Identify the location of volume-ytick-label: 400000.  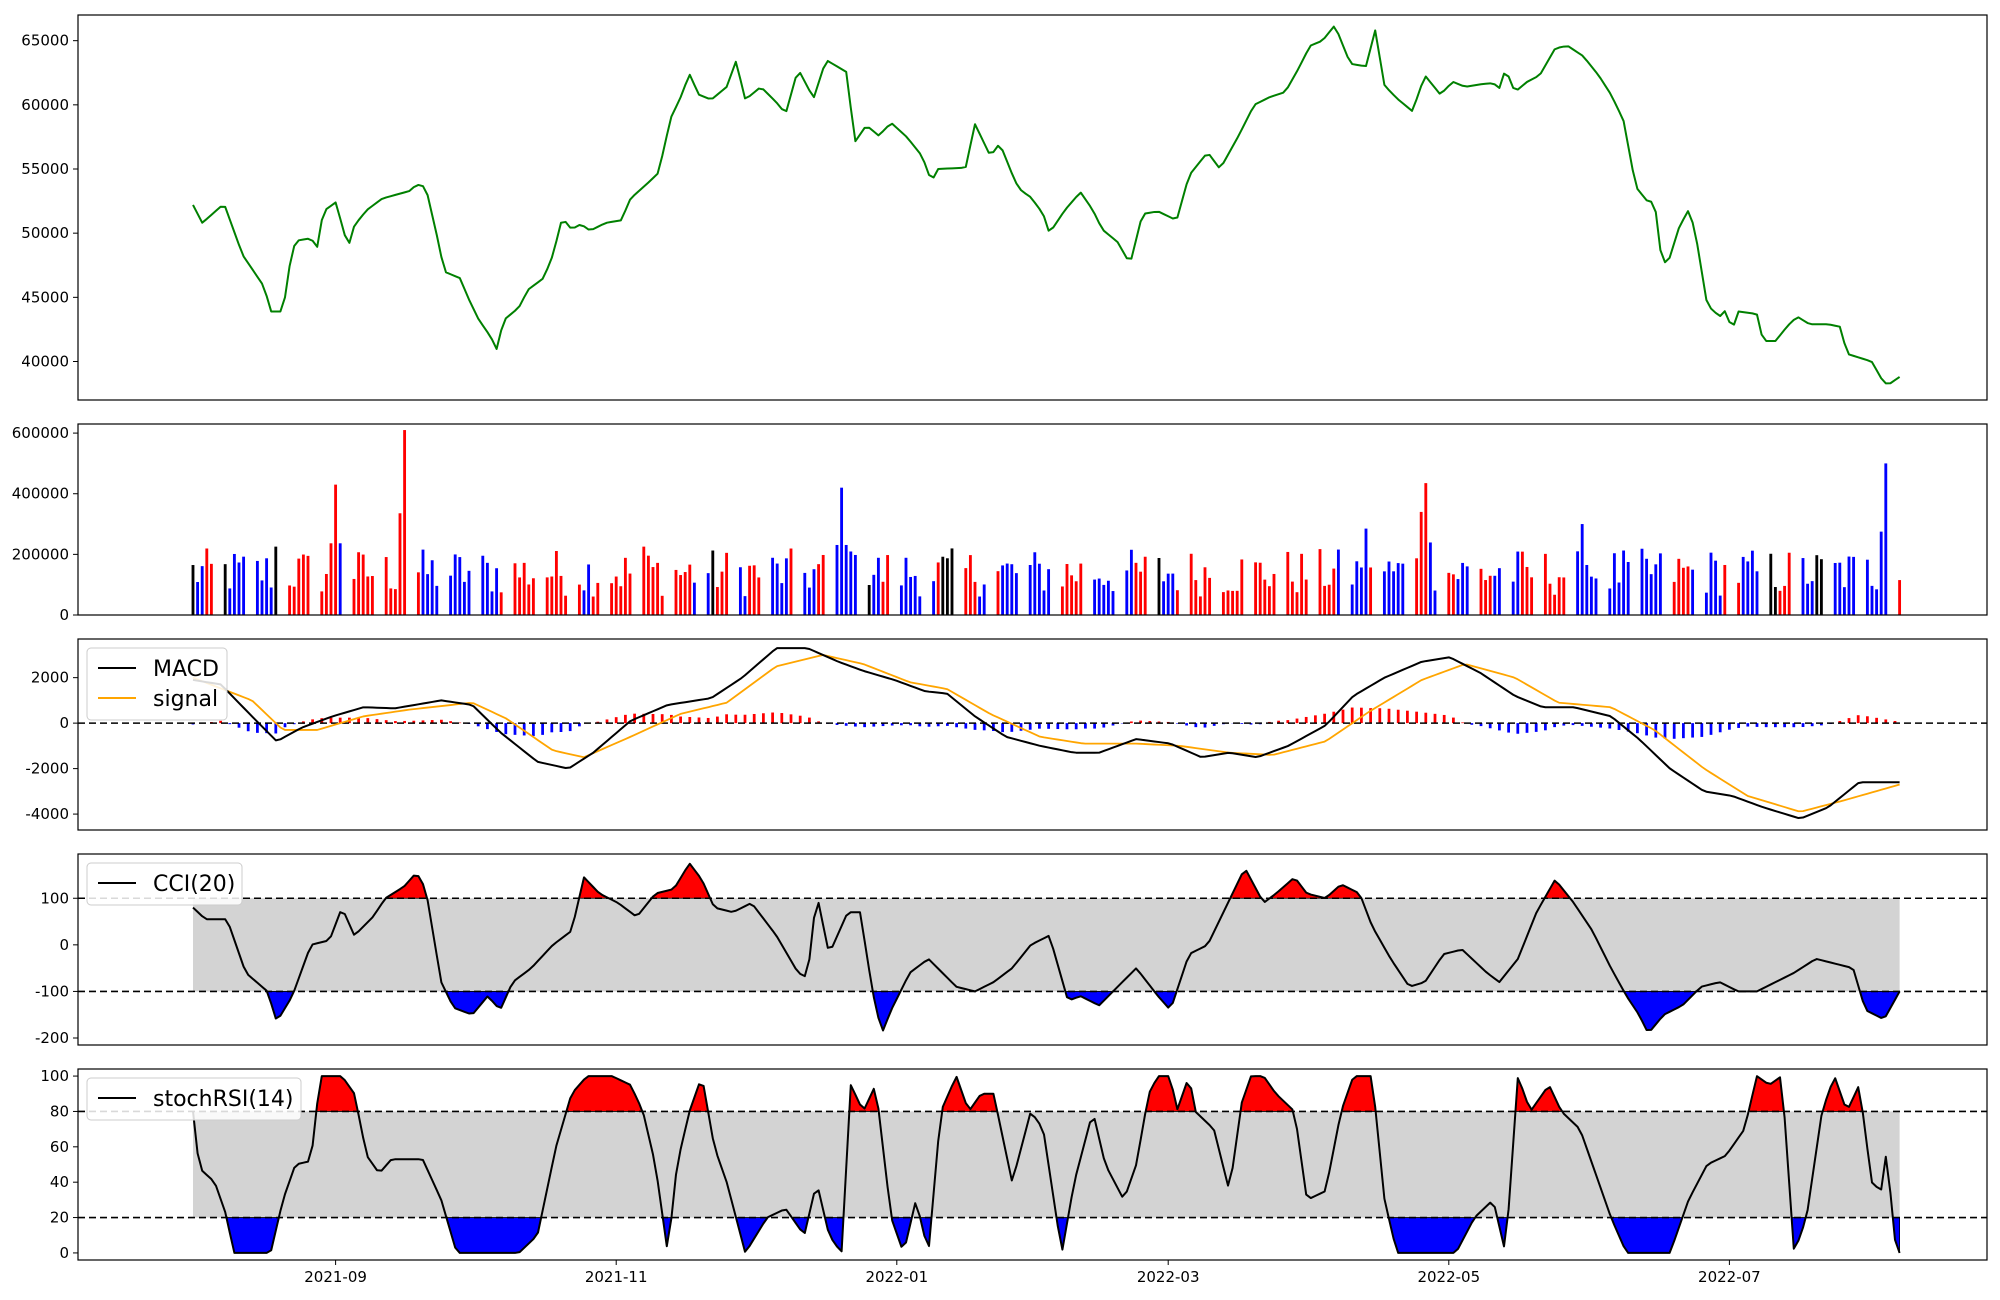
(40, 494).